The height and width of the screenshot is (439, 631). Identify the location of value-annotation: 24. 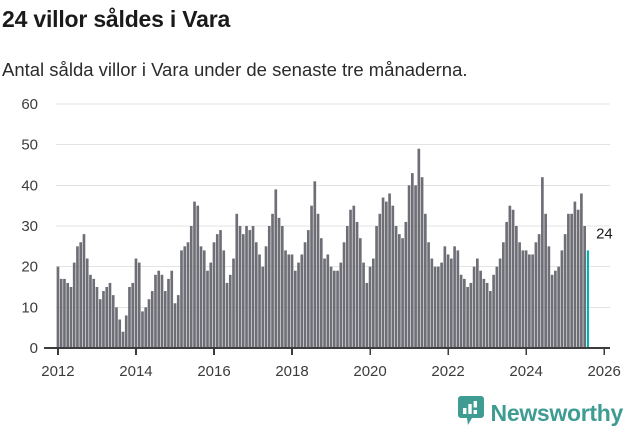
(604, 233).